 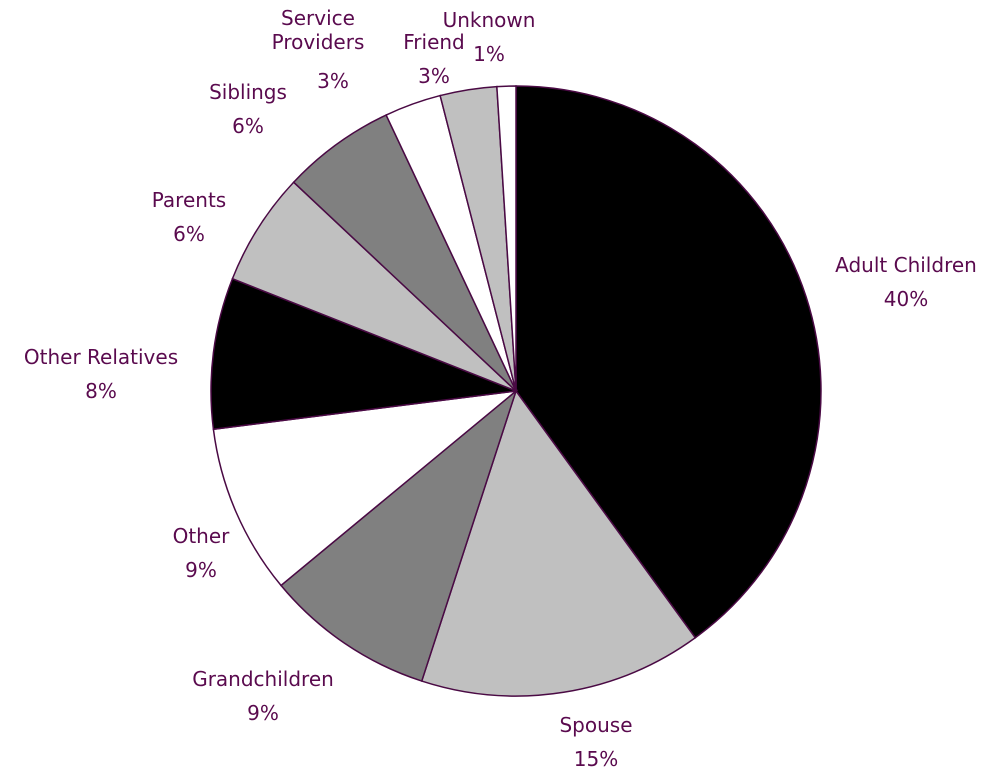 What do you see at coordinates (318, 42) in the screenshot?
I see `slice-label: Providers` at bounding box center [318, 42].